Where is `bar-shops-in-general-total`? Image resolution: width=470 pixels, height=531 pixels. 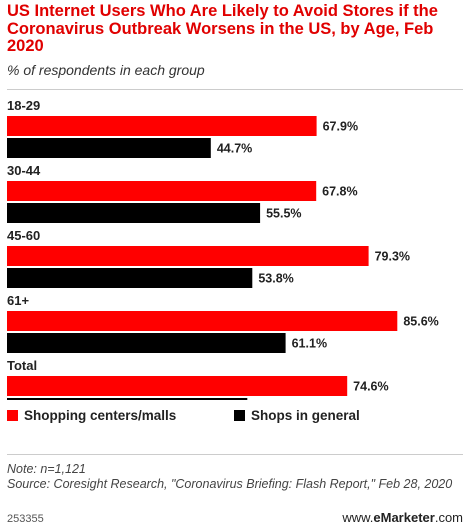
bar-shops-in-general-total is located at coordinates (127, 399).